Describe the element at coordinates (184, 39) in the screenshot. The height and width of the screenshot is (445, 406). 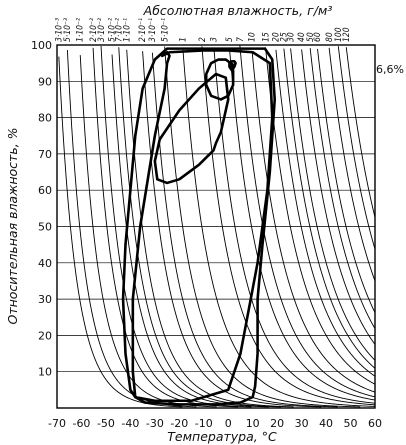
I see `top-tick-label: 1` at that location.